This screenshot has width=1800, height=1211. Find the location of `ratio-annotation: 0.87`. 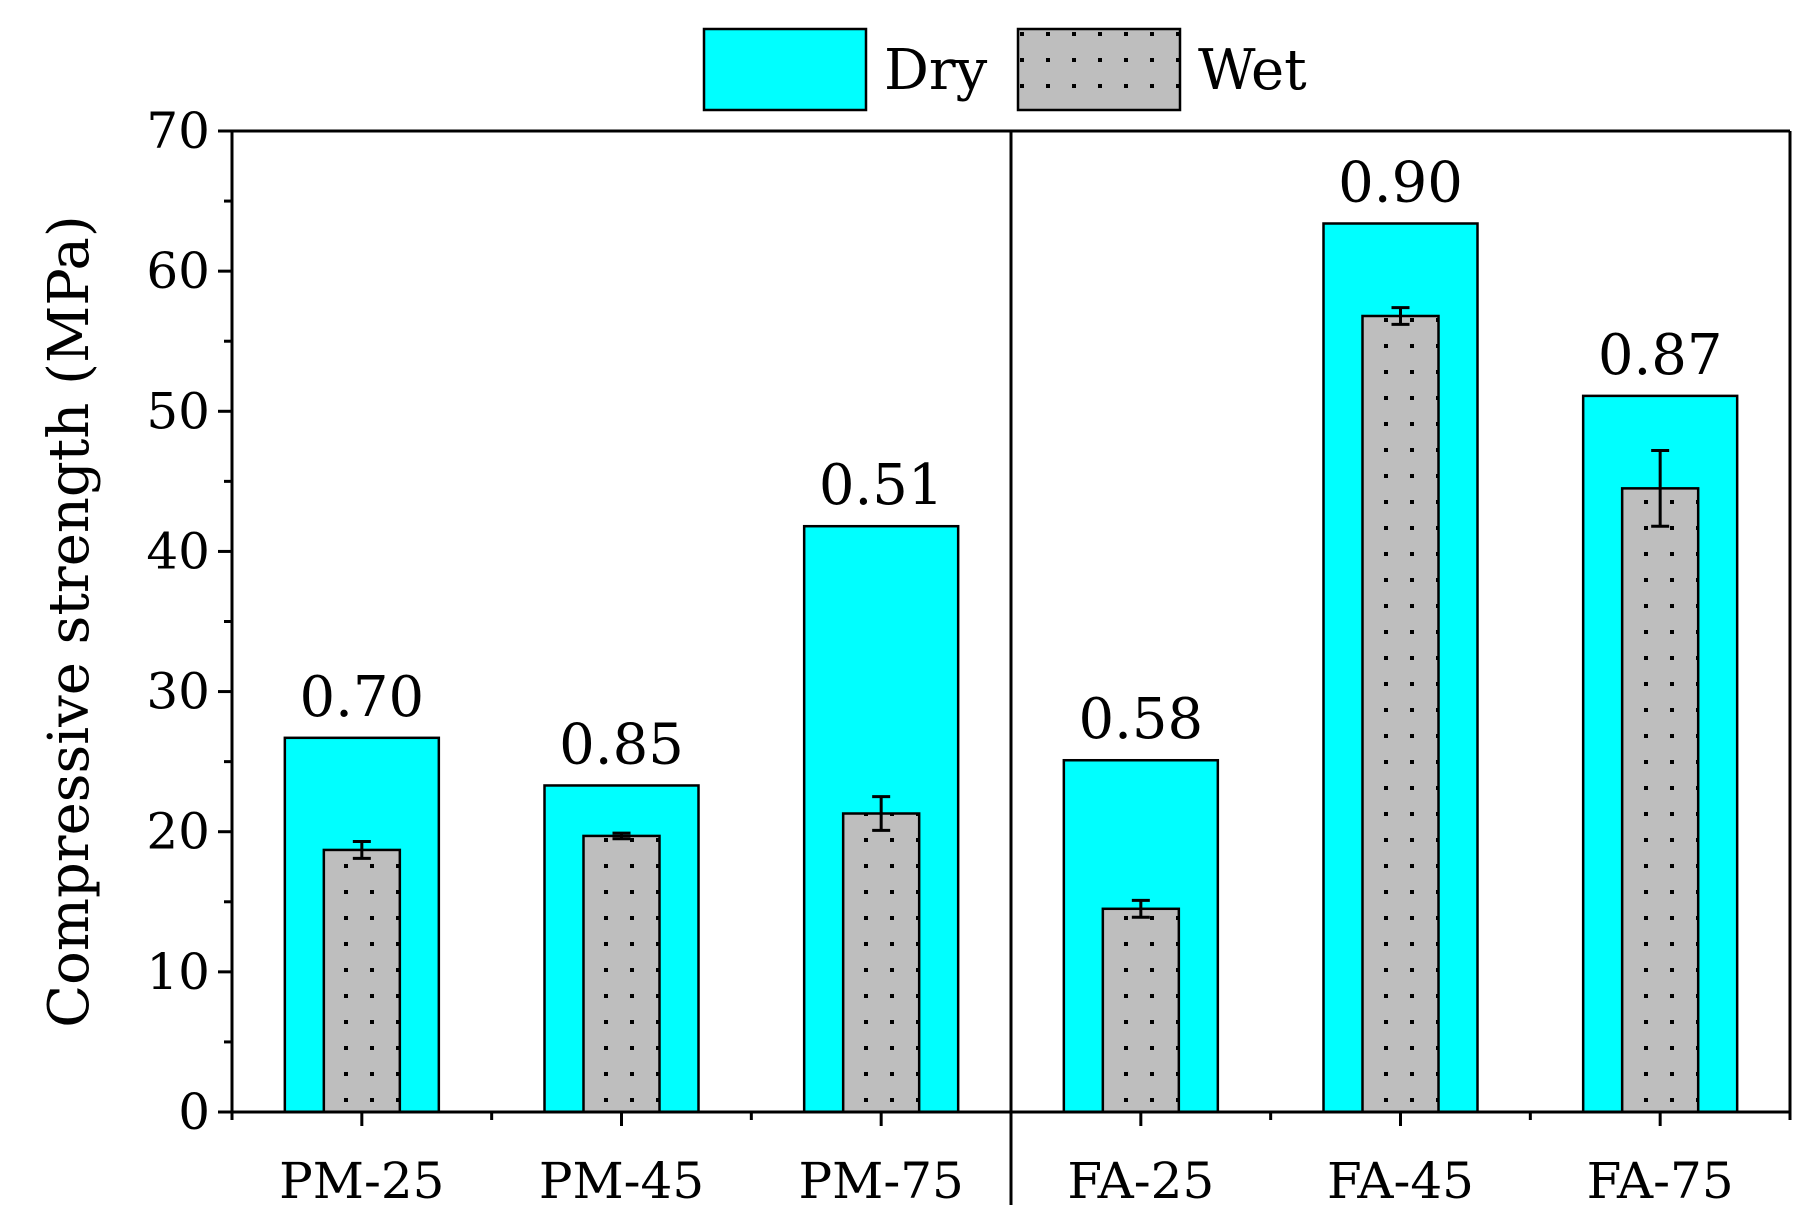

ratio-annotation: 0.87 is located at coordinates (1660, 355).